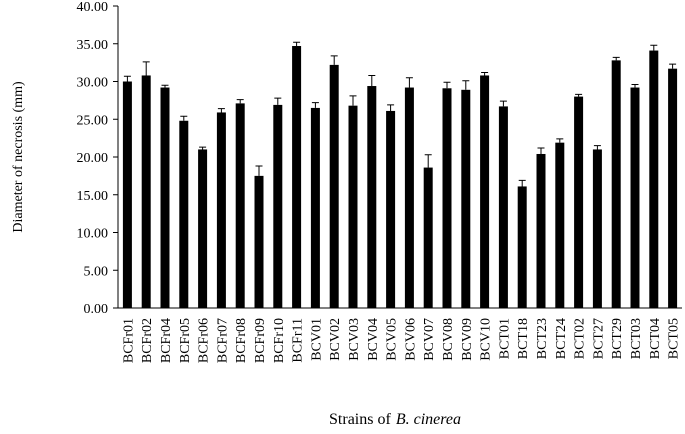  What do you see at coordinates (542, 338) in the screenshot?
I see `x-tick-label: BCT23` at bounding box center [542, 338].